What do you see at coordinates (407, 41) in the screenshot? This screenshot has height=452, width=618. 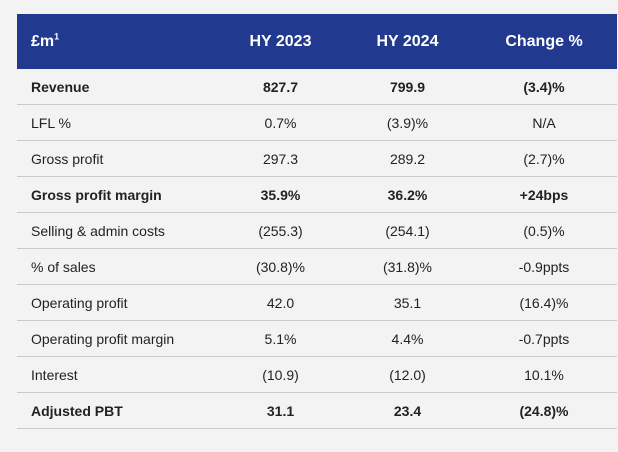 I see `header-hy2024: HY 2024` at bounding box center [407, 41].